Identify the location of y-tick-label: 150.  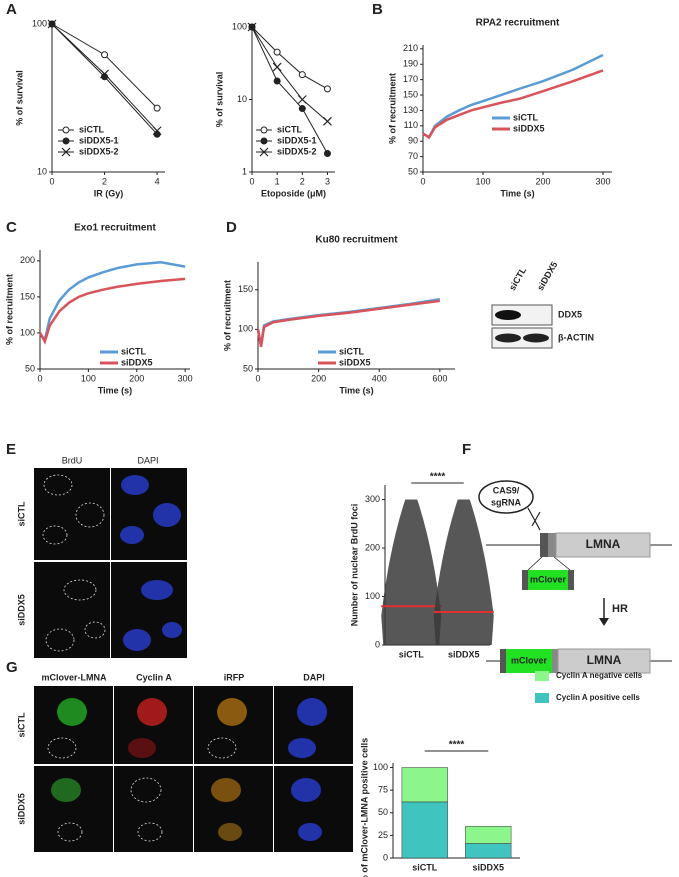
(410, 94).